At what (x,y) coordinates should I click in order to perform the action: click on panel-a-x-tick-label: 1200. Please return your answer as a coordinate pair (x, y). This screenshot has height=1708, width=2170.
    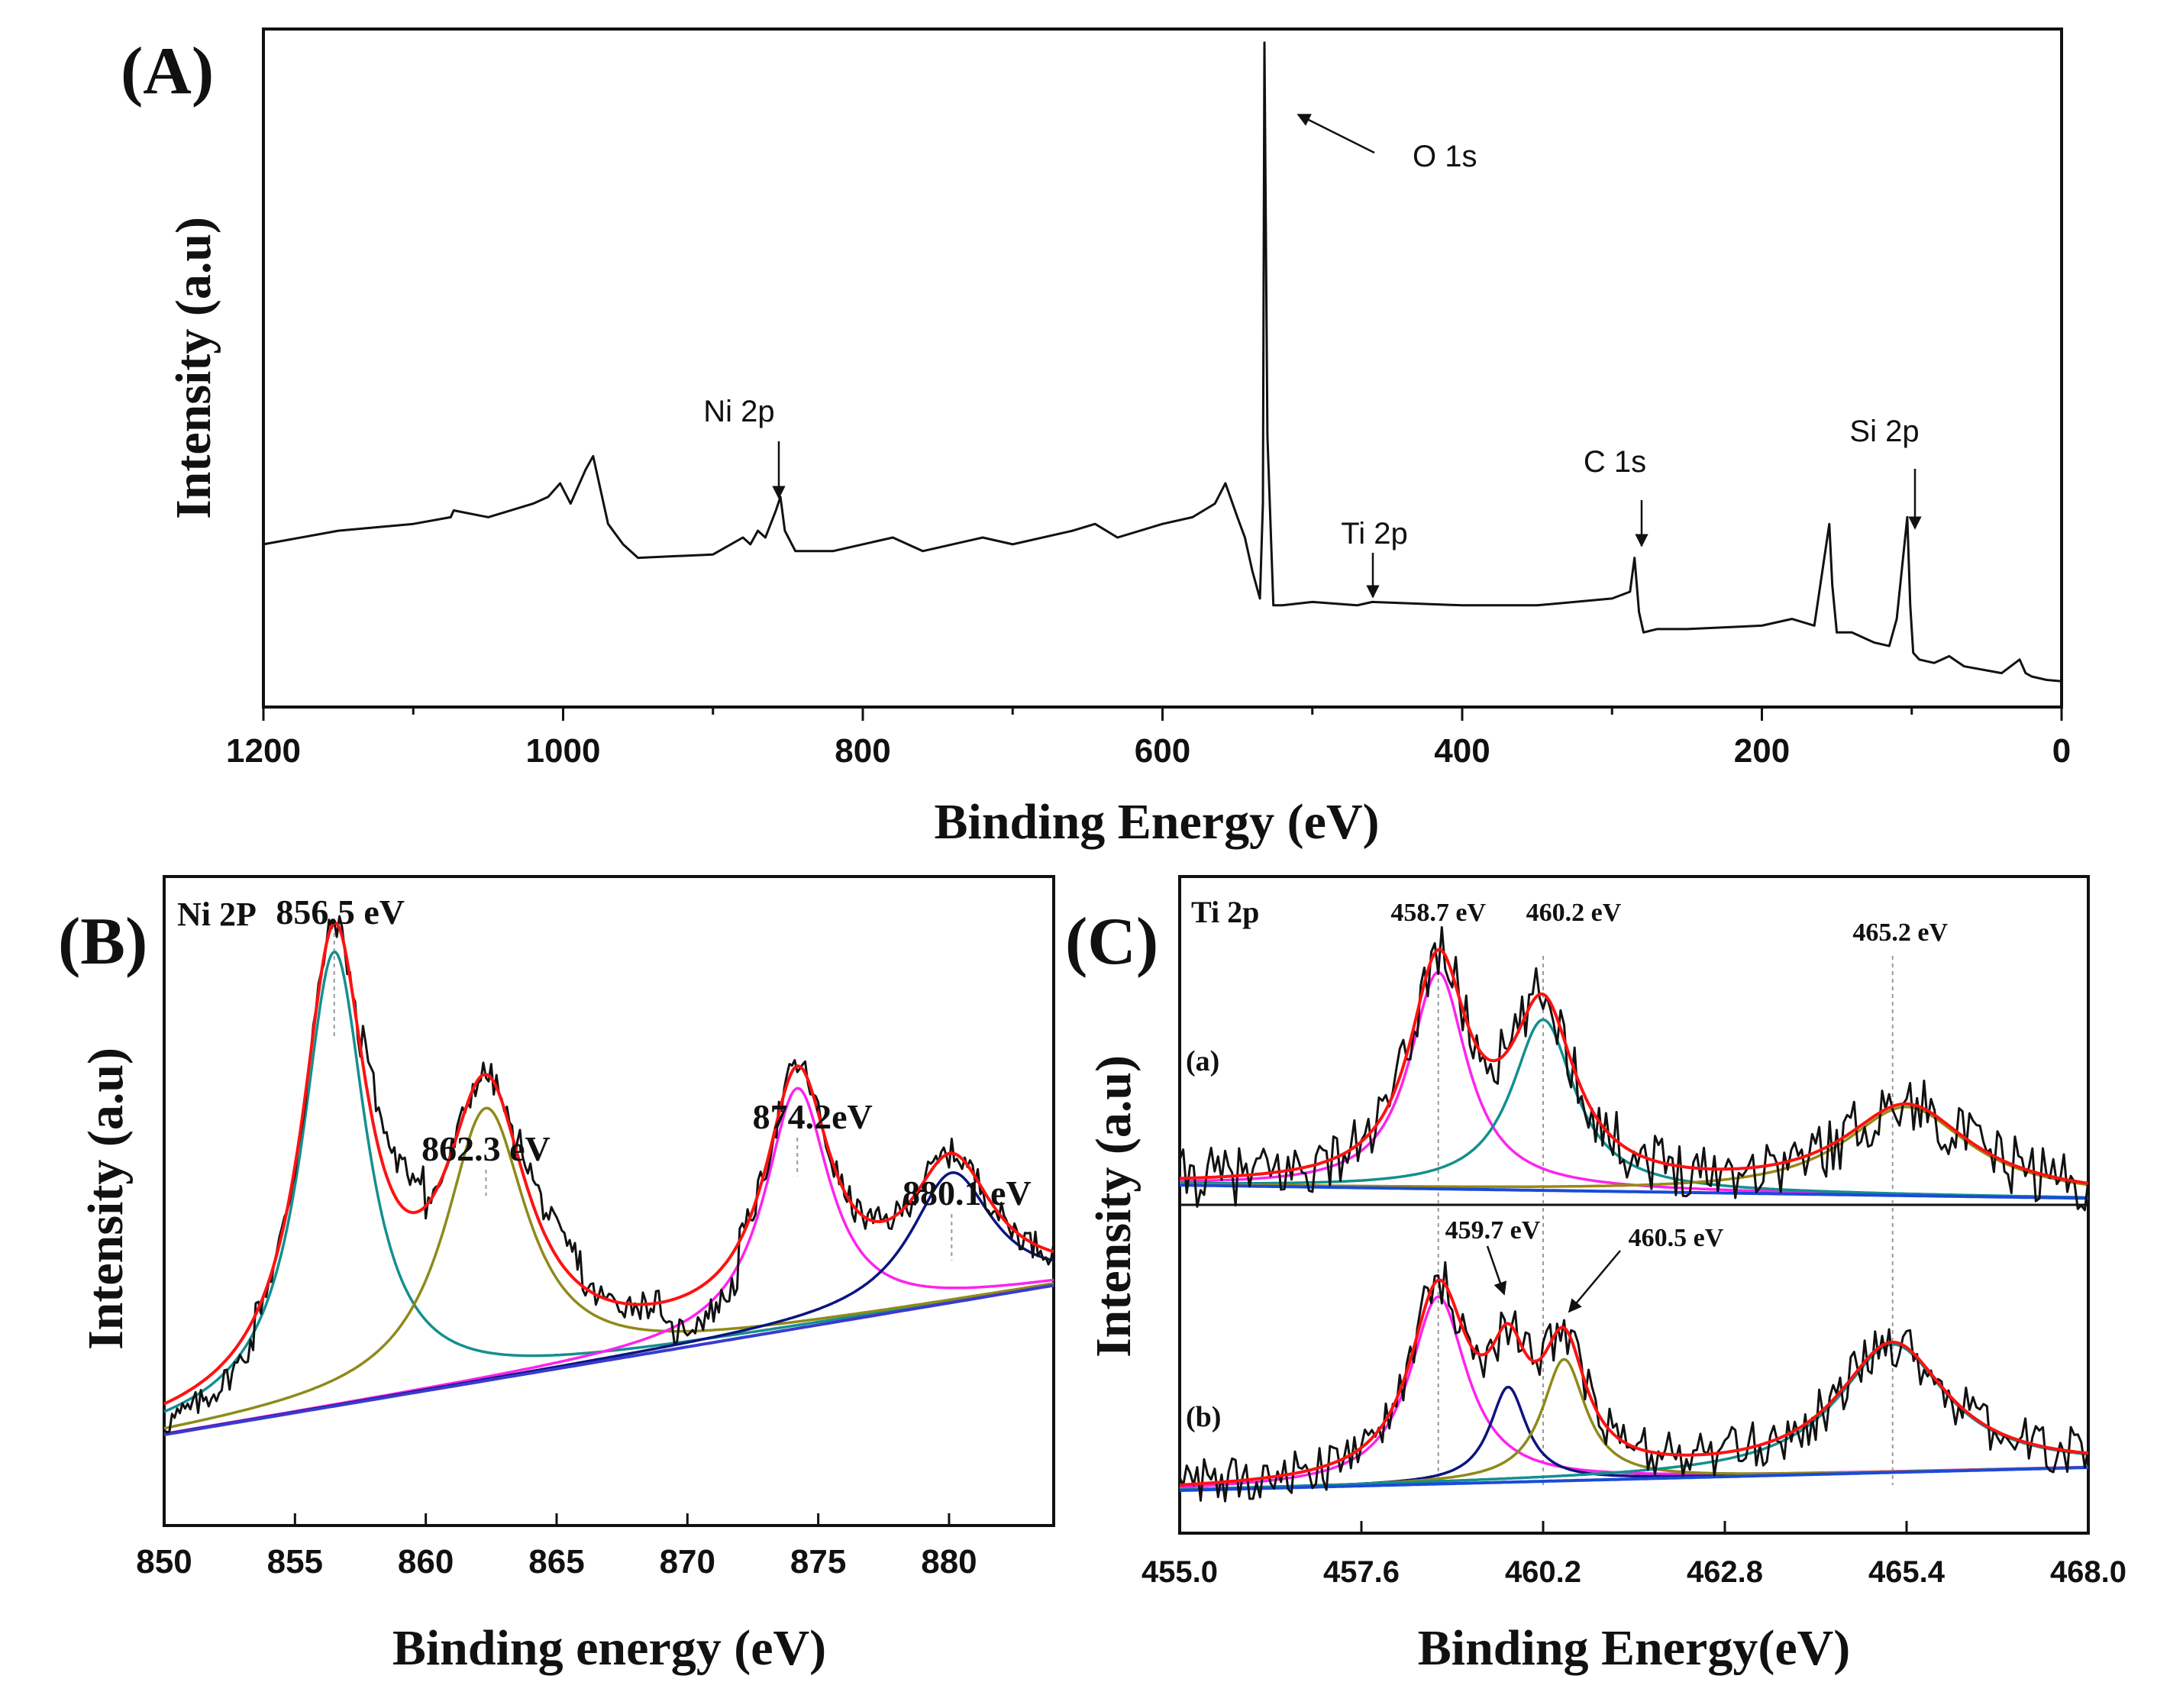
    Looking at the image, I should click on (263, 751).